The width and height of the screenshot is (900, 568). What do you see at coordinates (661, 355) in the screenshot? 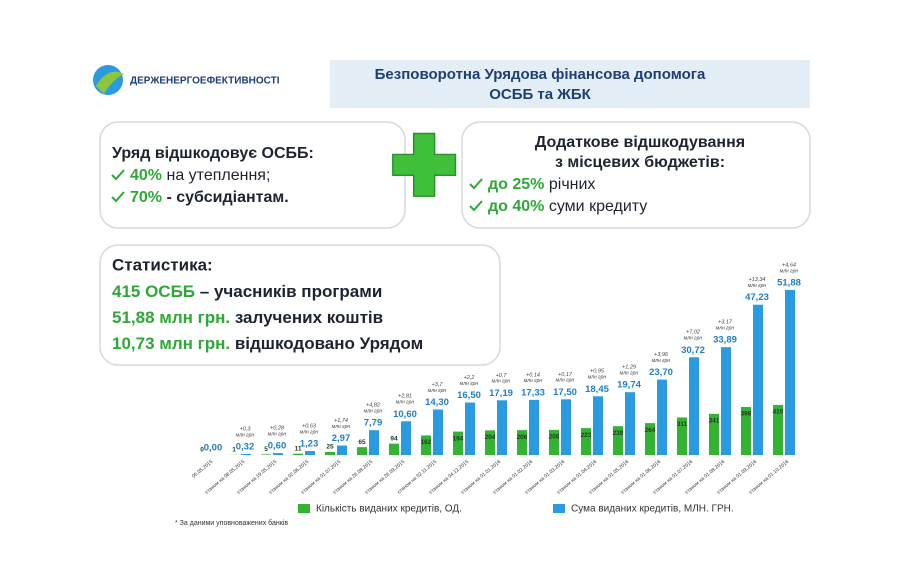
I see `change-label: +3,96` at bounding box center [661, 355].